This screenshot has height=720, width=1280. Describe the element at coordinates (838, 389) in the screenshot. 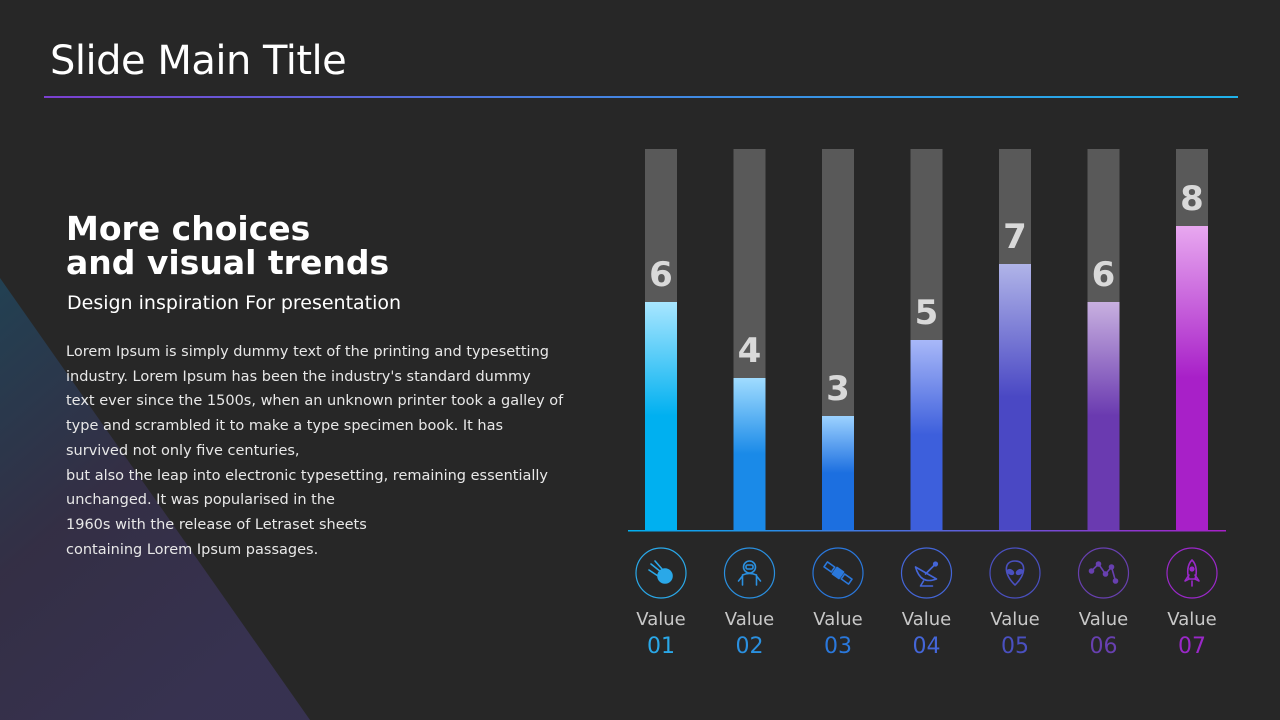

I see `bar-value-label: 3` at that location.